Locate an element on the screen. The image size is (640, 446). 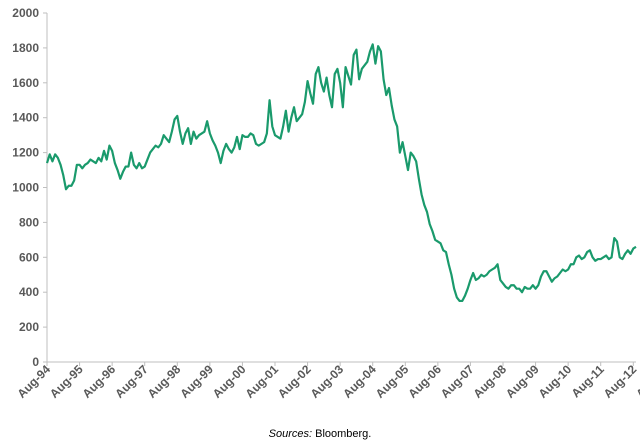
x-tick-label: Aug-95 is located at coordinates (66, 381).